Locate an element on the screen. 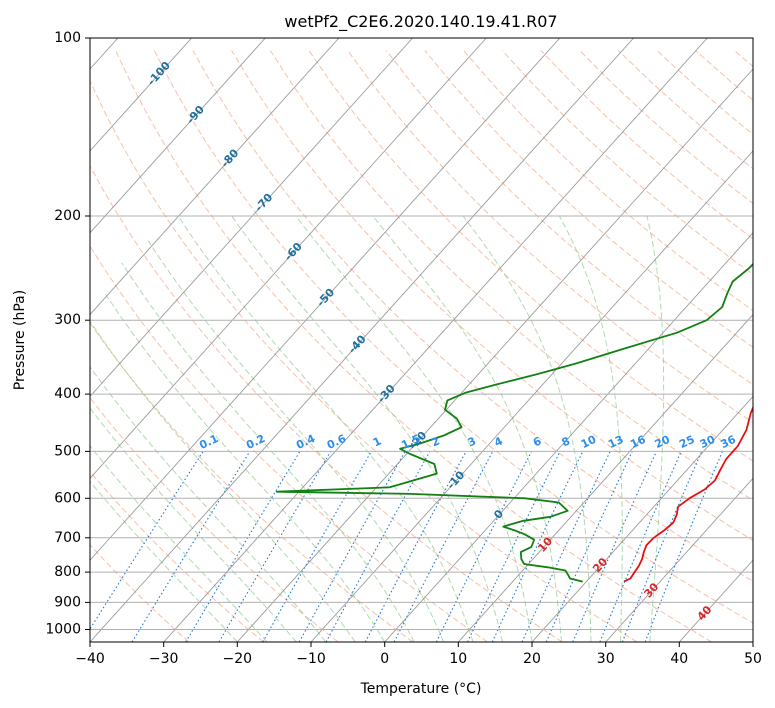  x-tick-label: 50 is located at coordinates (753, 659).